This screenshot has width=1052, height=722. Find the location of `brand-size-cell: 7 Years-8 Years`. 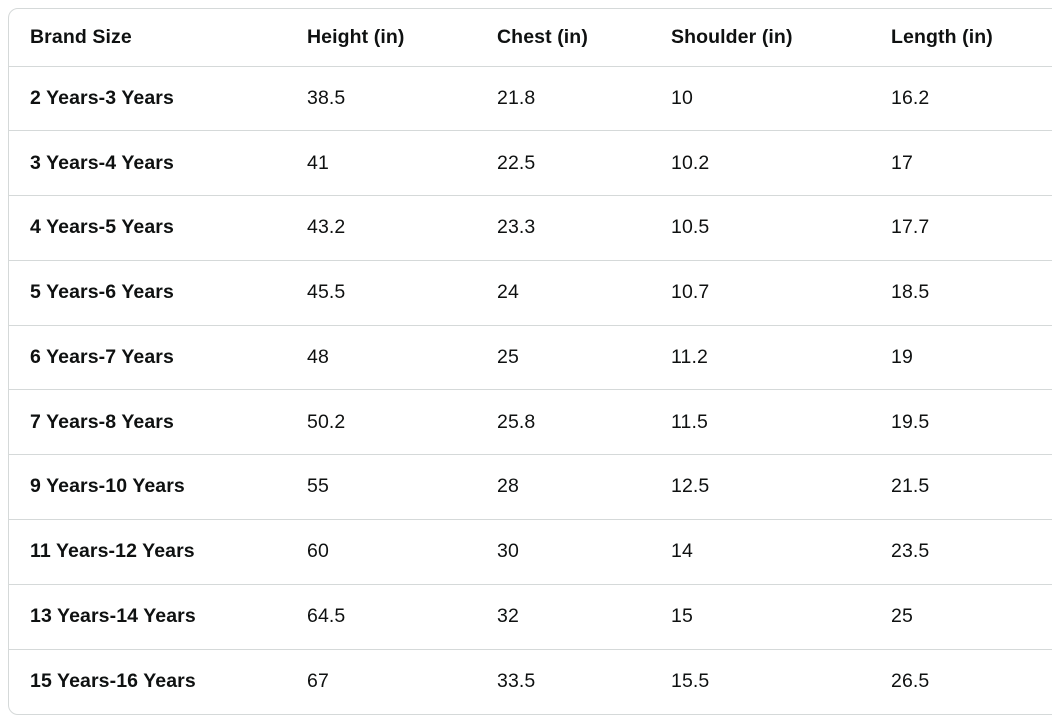

brand-size-cell: 7 Years-8 Years is located at coordinates (147, 422).